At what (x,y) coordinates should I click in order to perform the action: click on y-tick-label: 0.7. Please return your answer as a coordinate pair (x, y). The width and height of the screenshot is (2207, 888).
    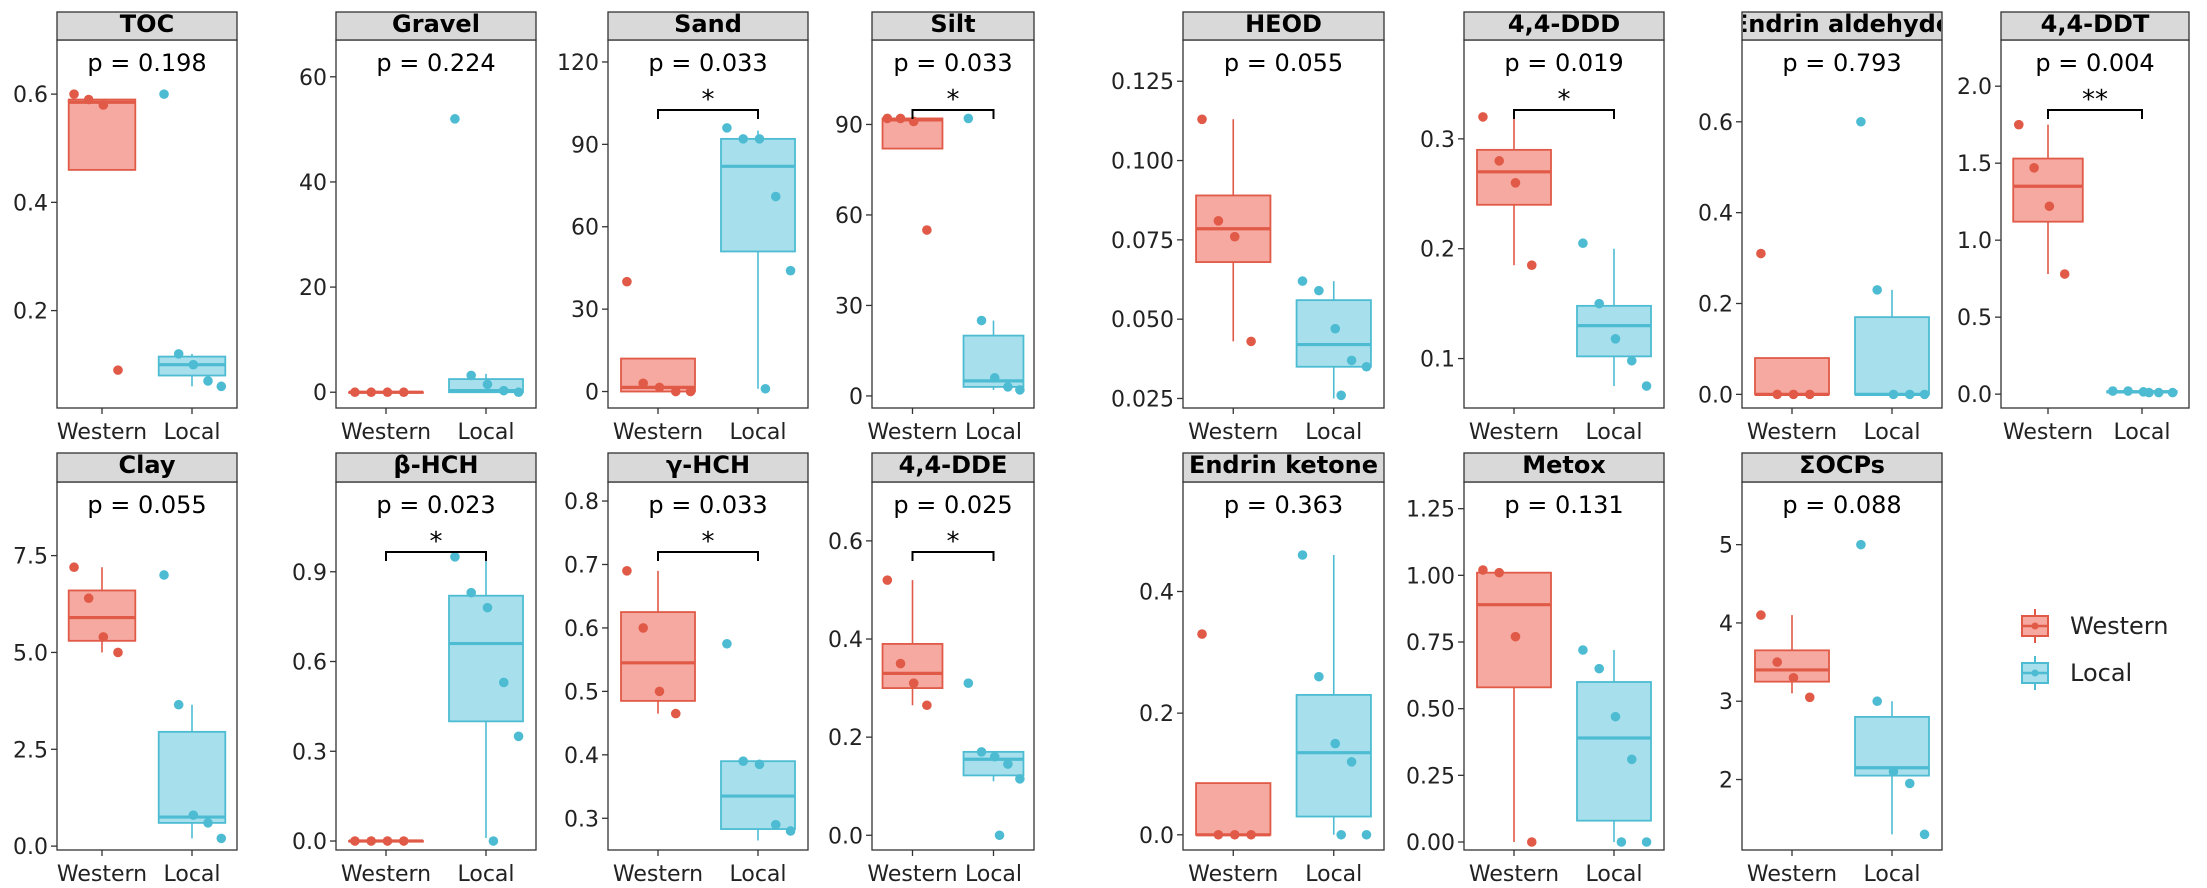
    Looking at the image, I should click on (581, 565).